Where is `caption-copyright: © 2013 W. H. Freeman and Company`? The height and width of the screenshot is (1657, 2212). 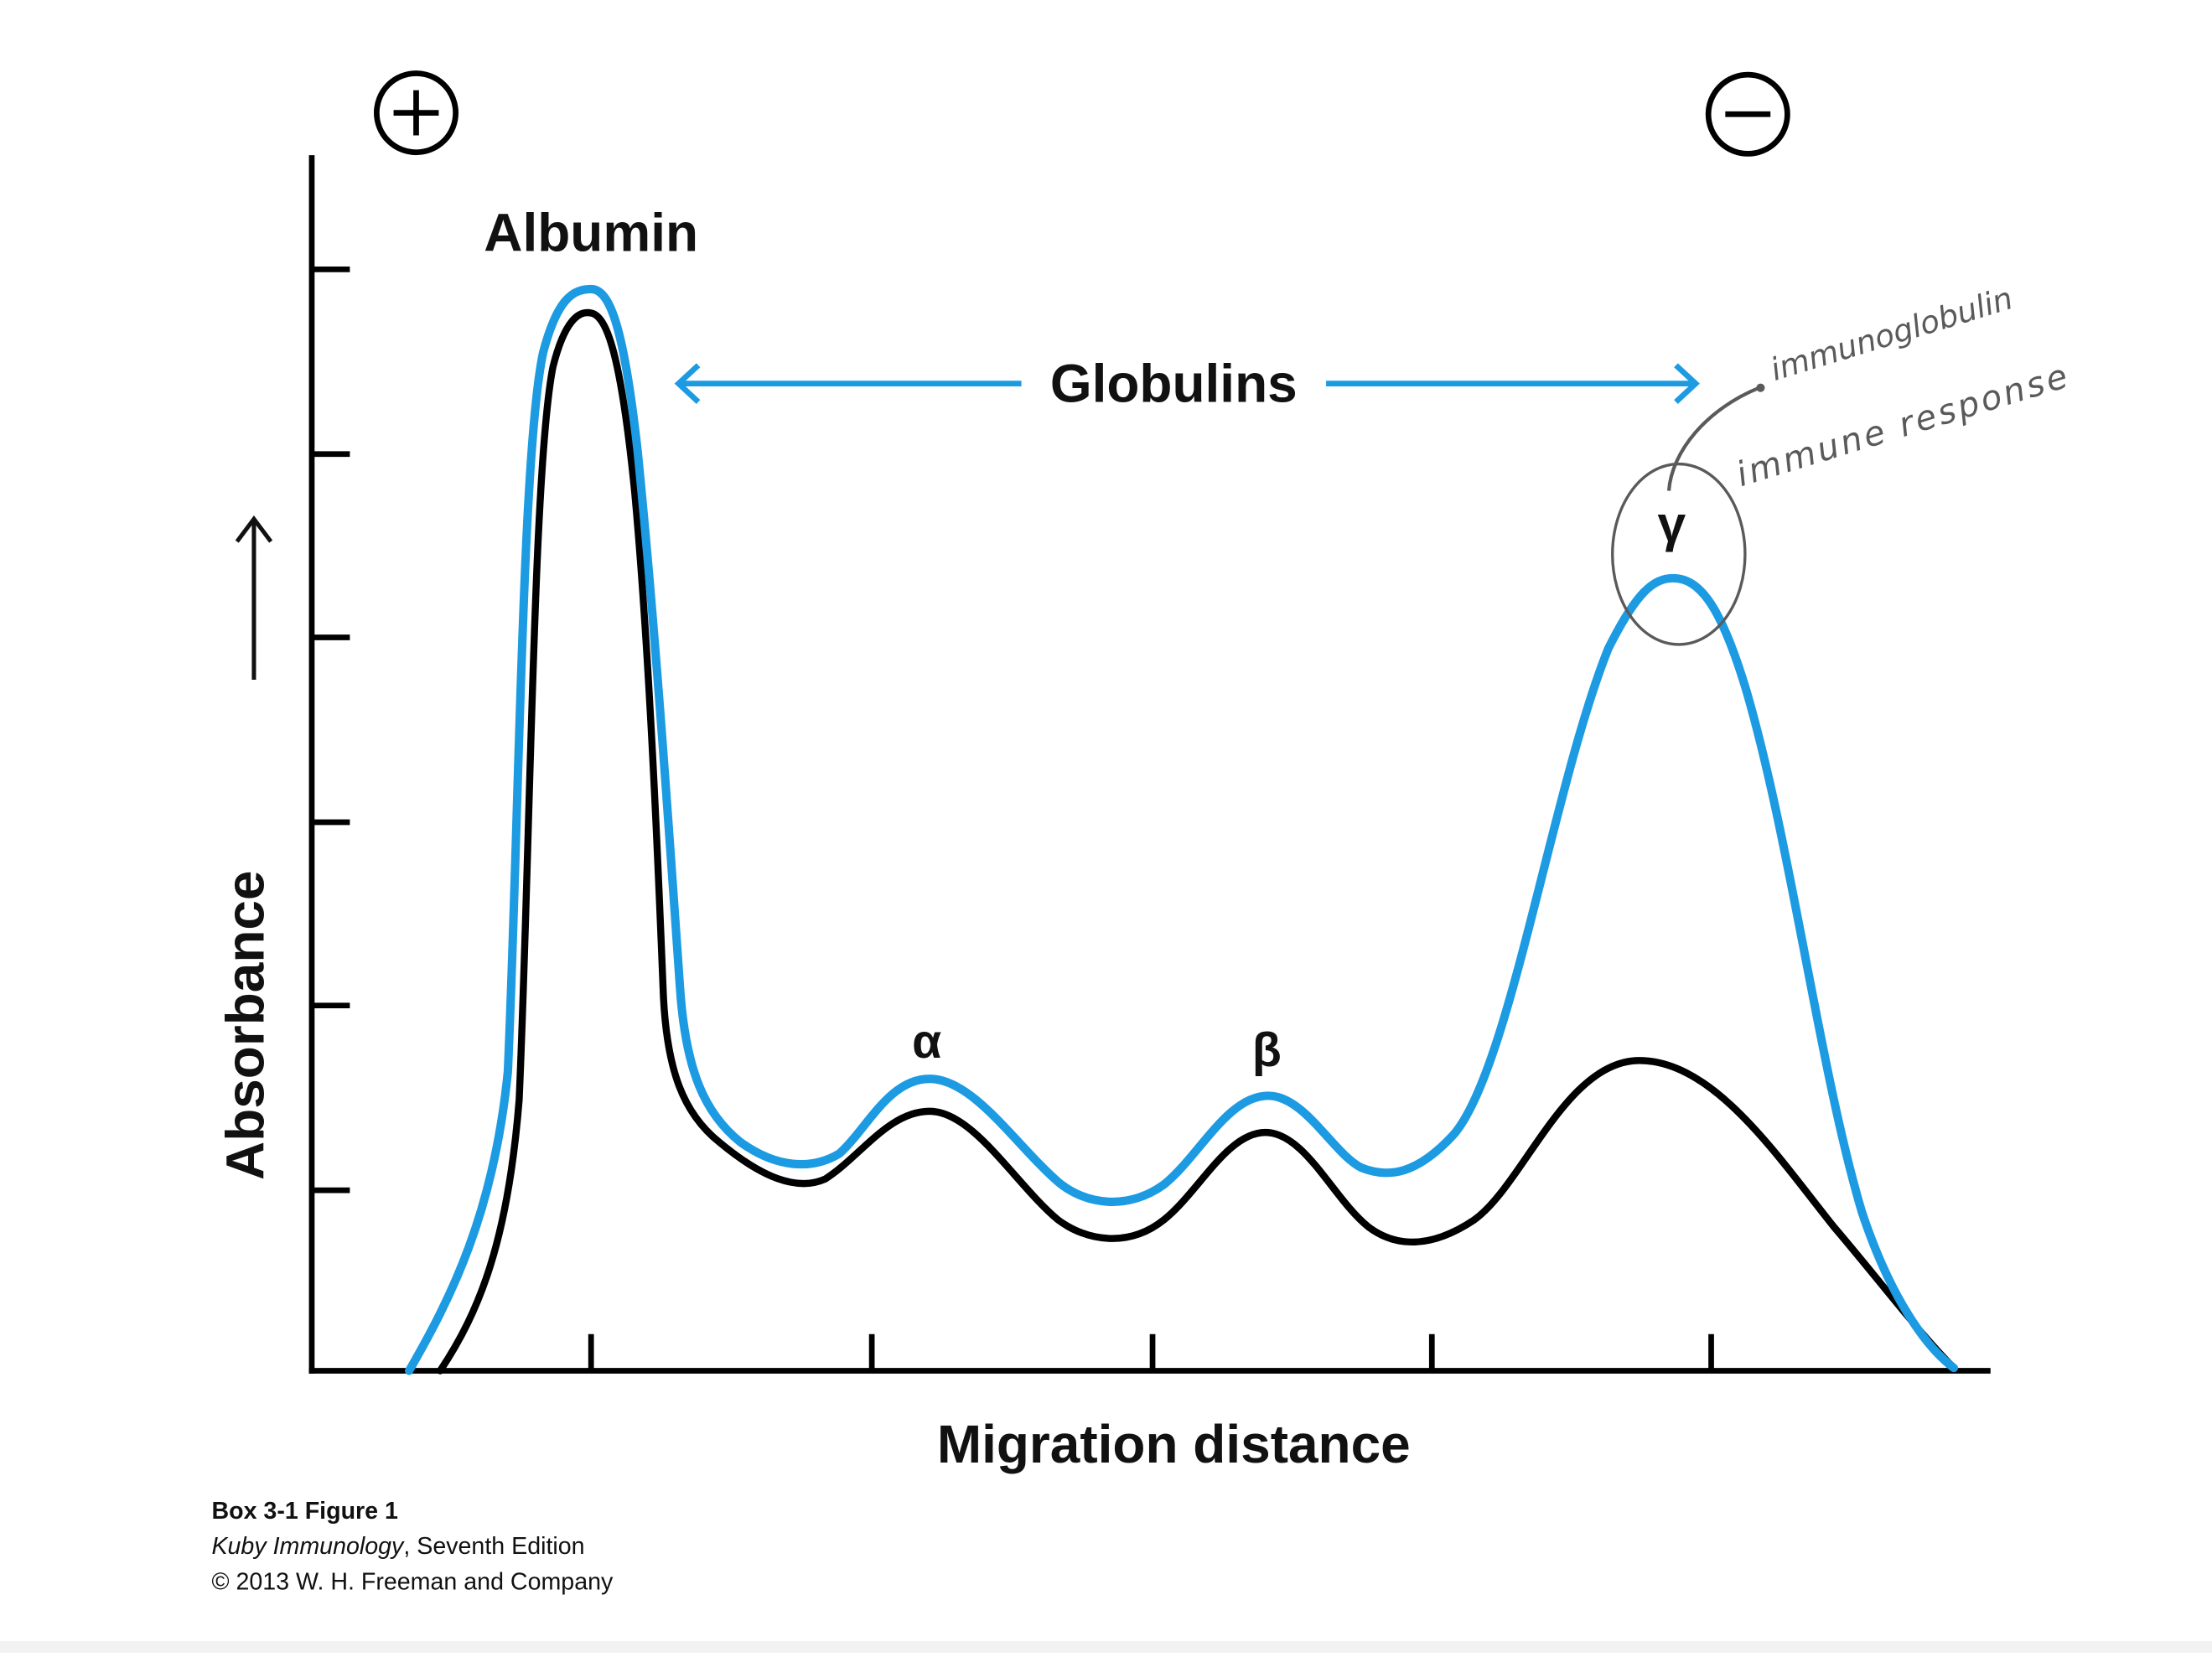
caption-copyright: © 2013 W. H. Freeman and Company is located at coordinates (412, 1581).